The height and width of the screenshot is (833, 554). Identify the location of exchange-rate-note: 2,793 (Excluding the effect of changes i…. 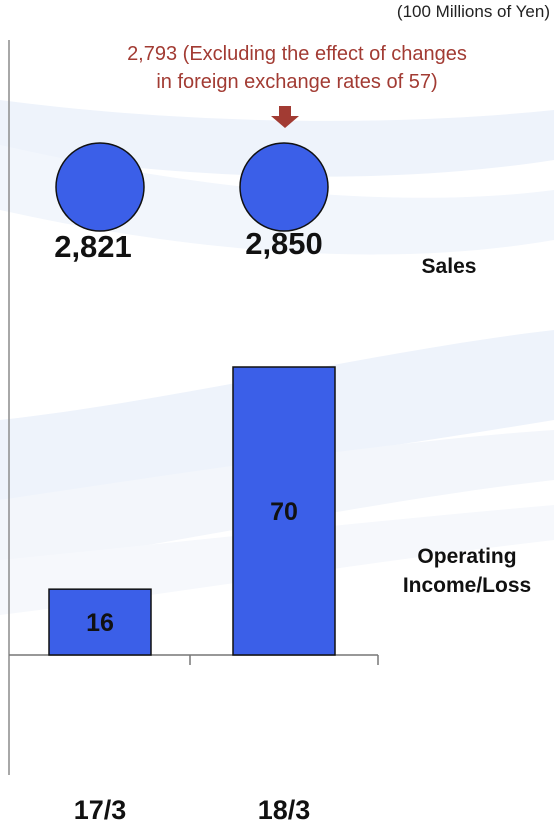
(297, 68).